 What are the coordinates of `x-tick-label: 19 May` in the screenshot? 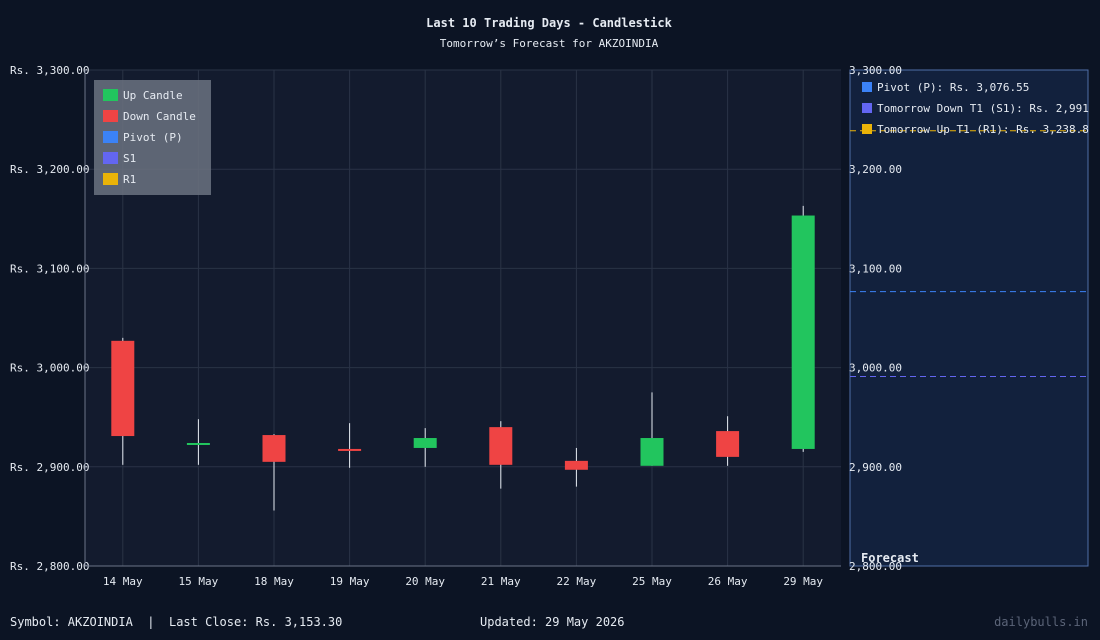 It's located at (350, 581).